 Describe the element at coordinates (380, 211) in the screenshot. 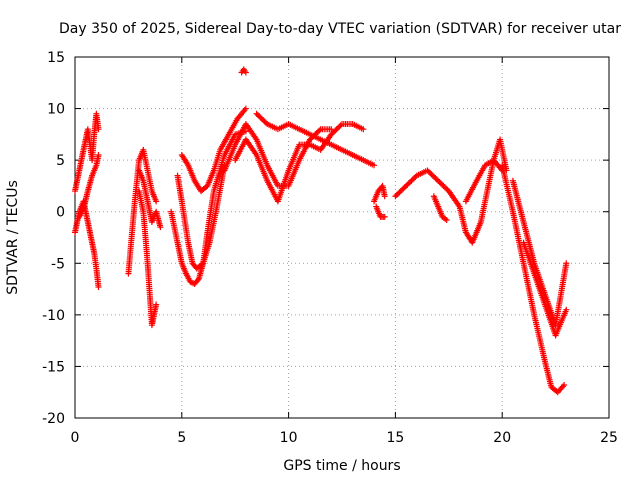

I see `series-arc-14h-low` at that location.